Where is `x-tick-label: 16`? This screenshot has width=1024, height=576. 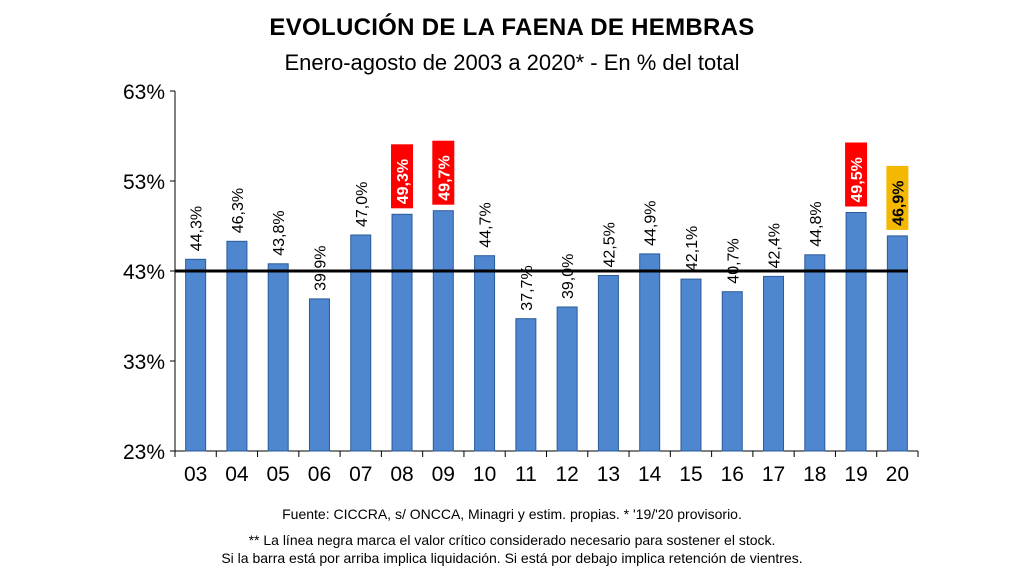 x-tick-label: 16 is located at coordinates (732, 474).